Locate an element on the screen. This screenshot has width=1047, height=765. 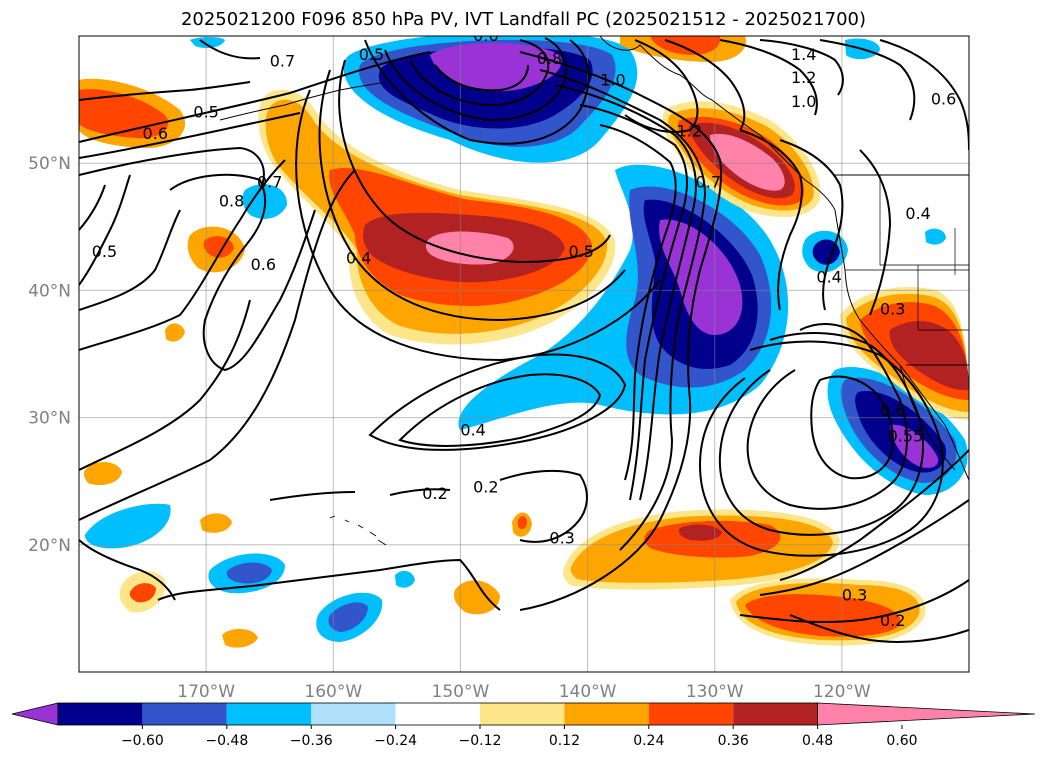
coastline-west-coast is located at coordinates (901, 345).